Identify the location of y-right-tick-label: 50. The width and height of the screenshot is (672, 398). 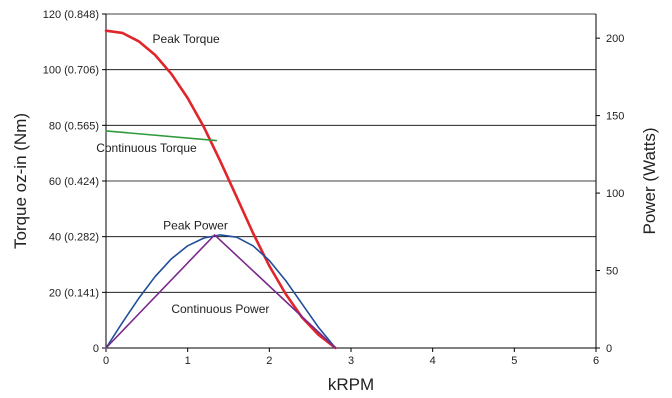
(612, 272).